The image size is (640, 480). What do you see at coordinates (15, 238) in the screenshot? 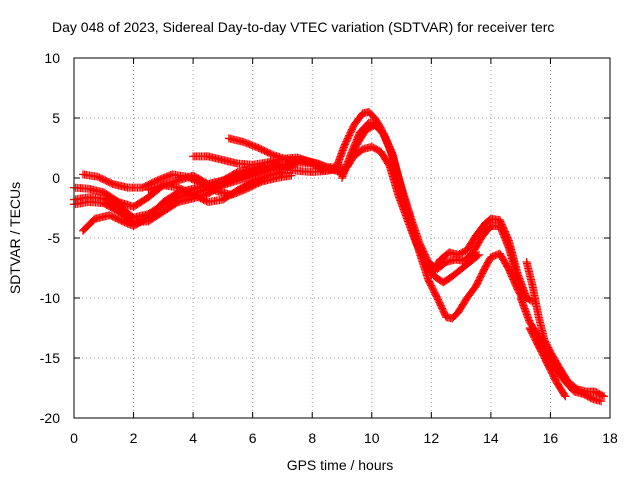
I see `y-axis-label: SDTVAR / TECUs` at bounding box center [15, 238].